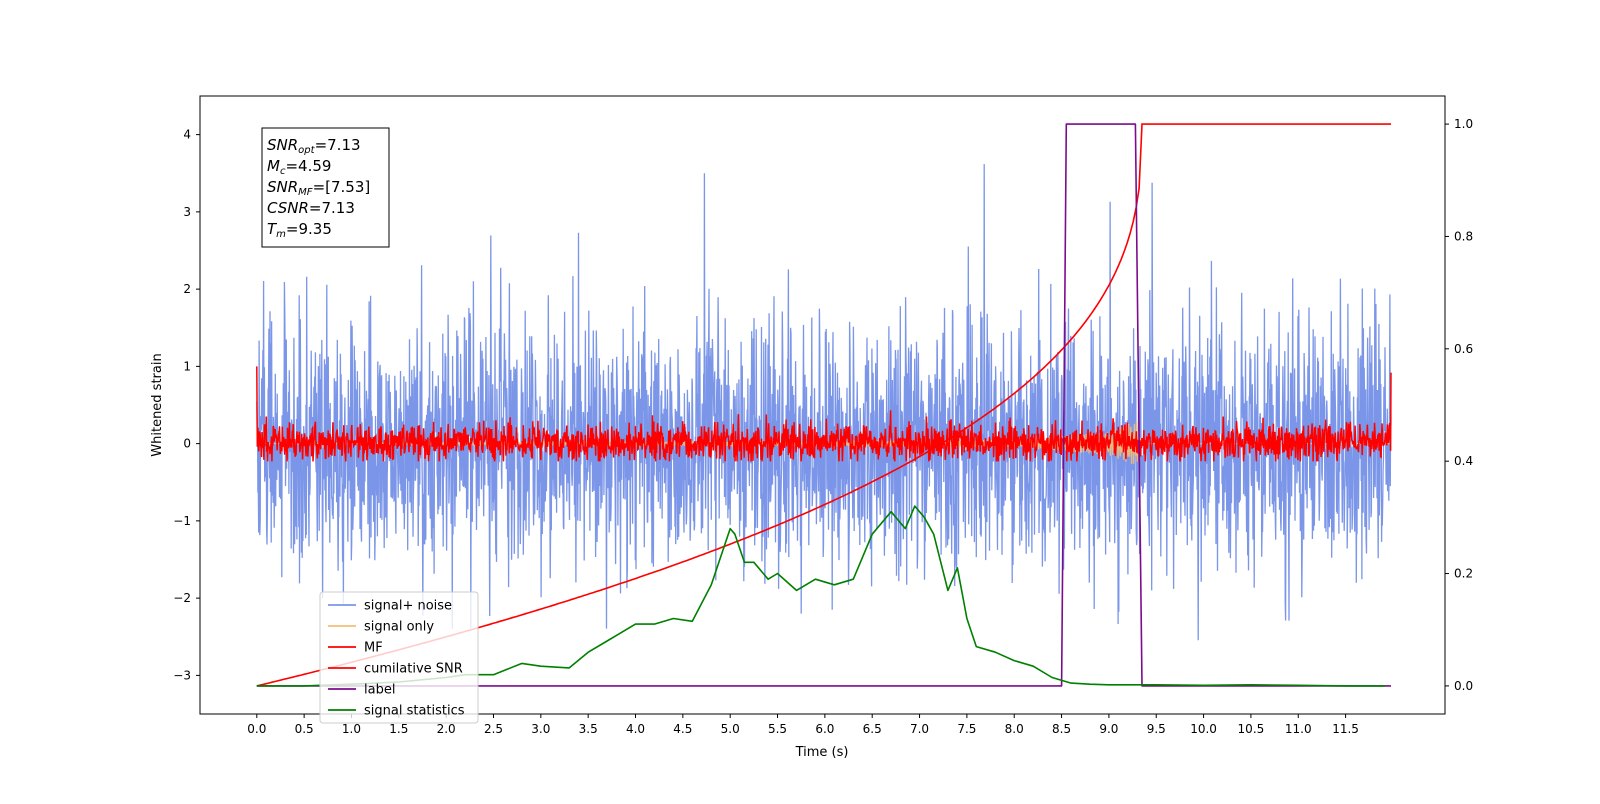  Describe the element at coordinates (182, 675) in the screenshot. I see `y-tick-label: −3` at that location.